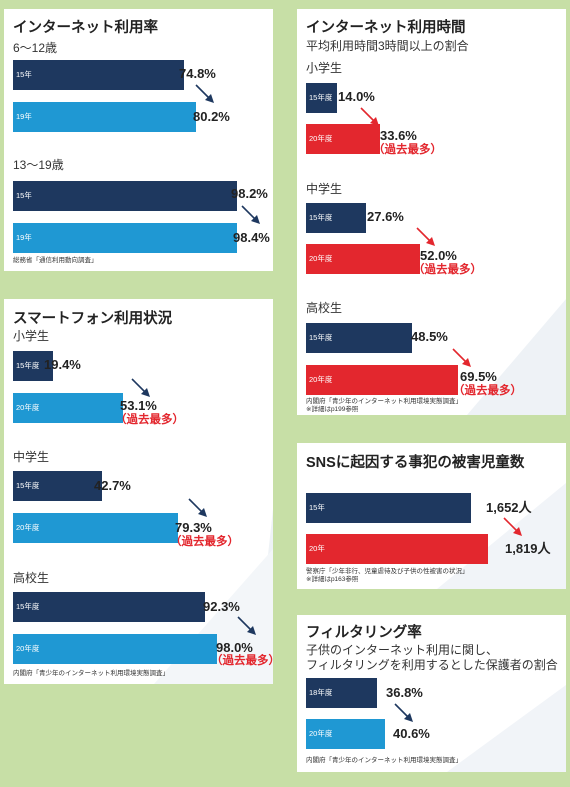  What do you see at coordinates (38, 165) in the screenshot?
I see `group-label: 13〜19歳` at bounding box center [38, 165].